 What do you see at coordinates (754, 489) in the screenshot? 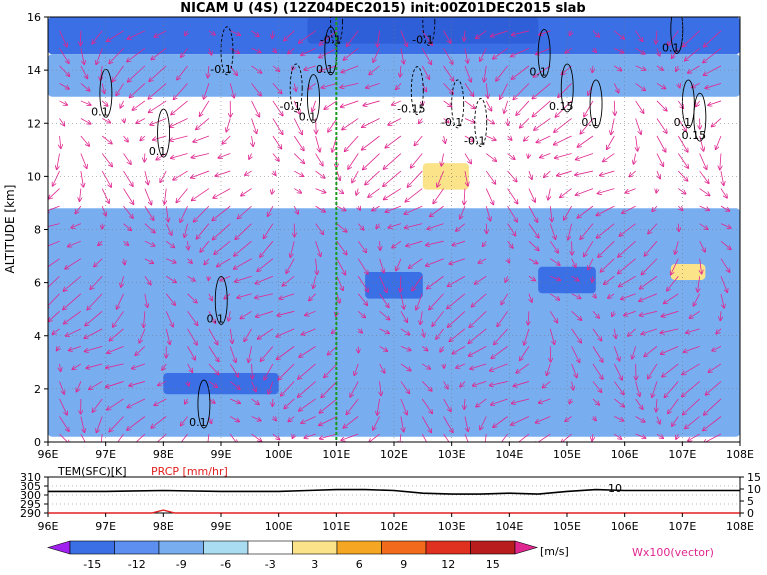
I see `surface-right-tick-label: 10` at bounding box center [754, 489].